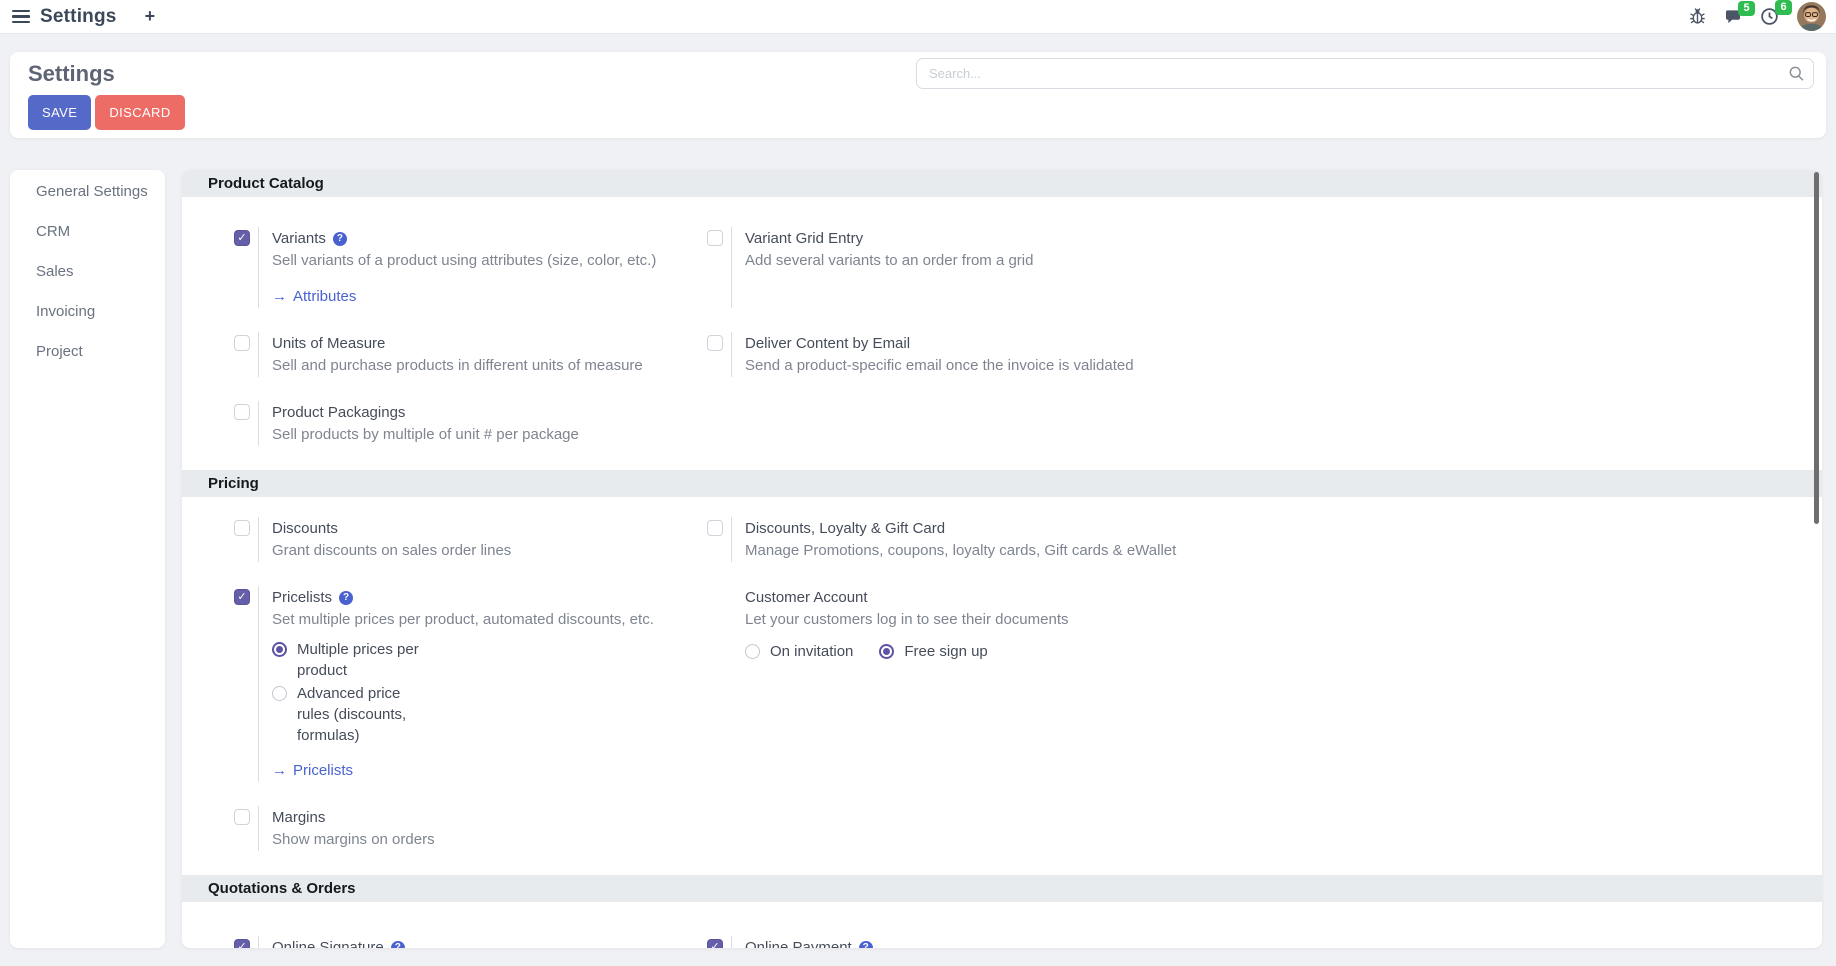  What do you see at coordinates (329, 343) in the screenshot?
I see `setting-label: Units of Measure` at bounding box center [329, 343].